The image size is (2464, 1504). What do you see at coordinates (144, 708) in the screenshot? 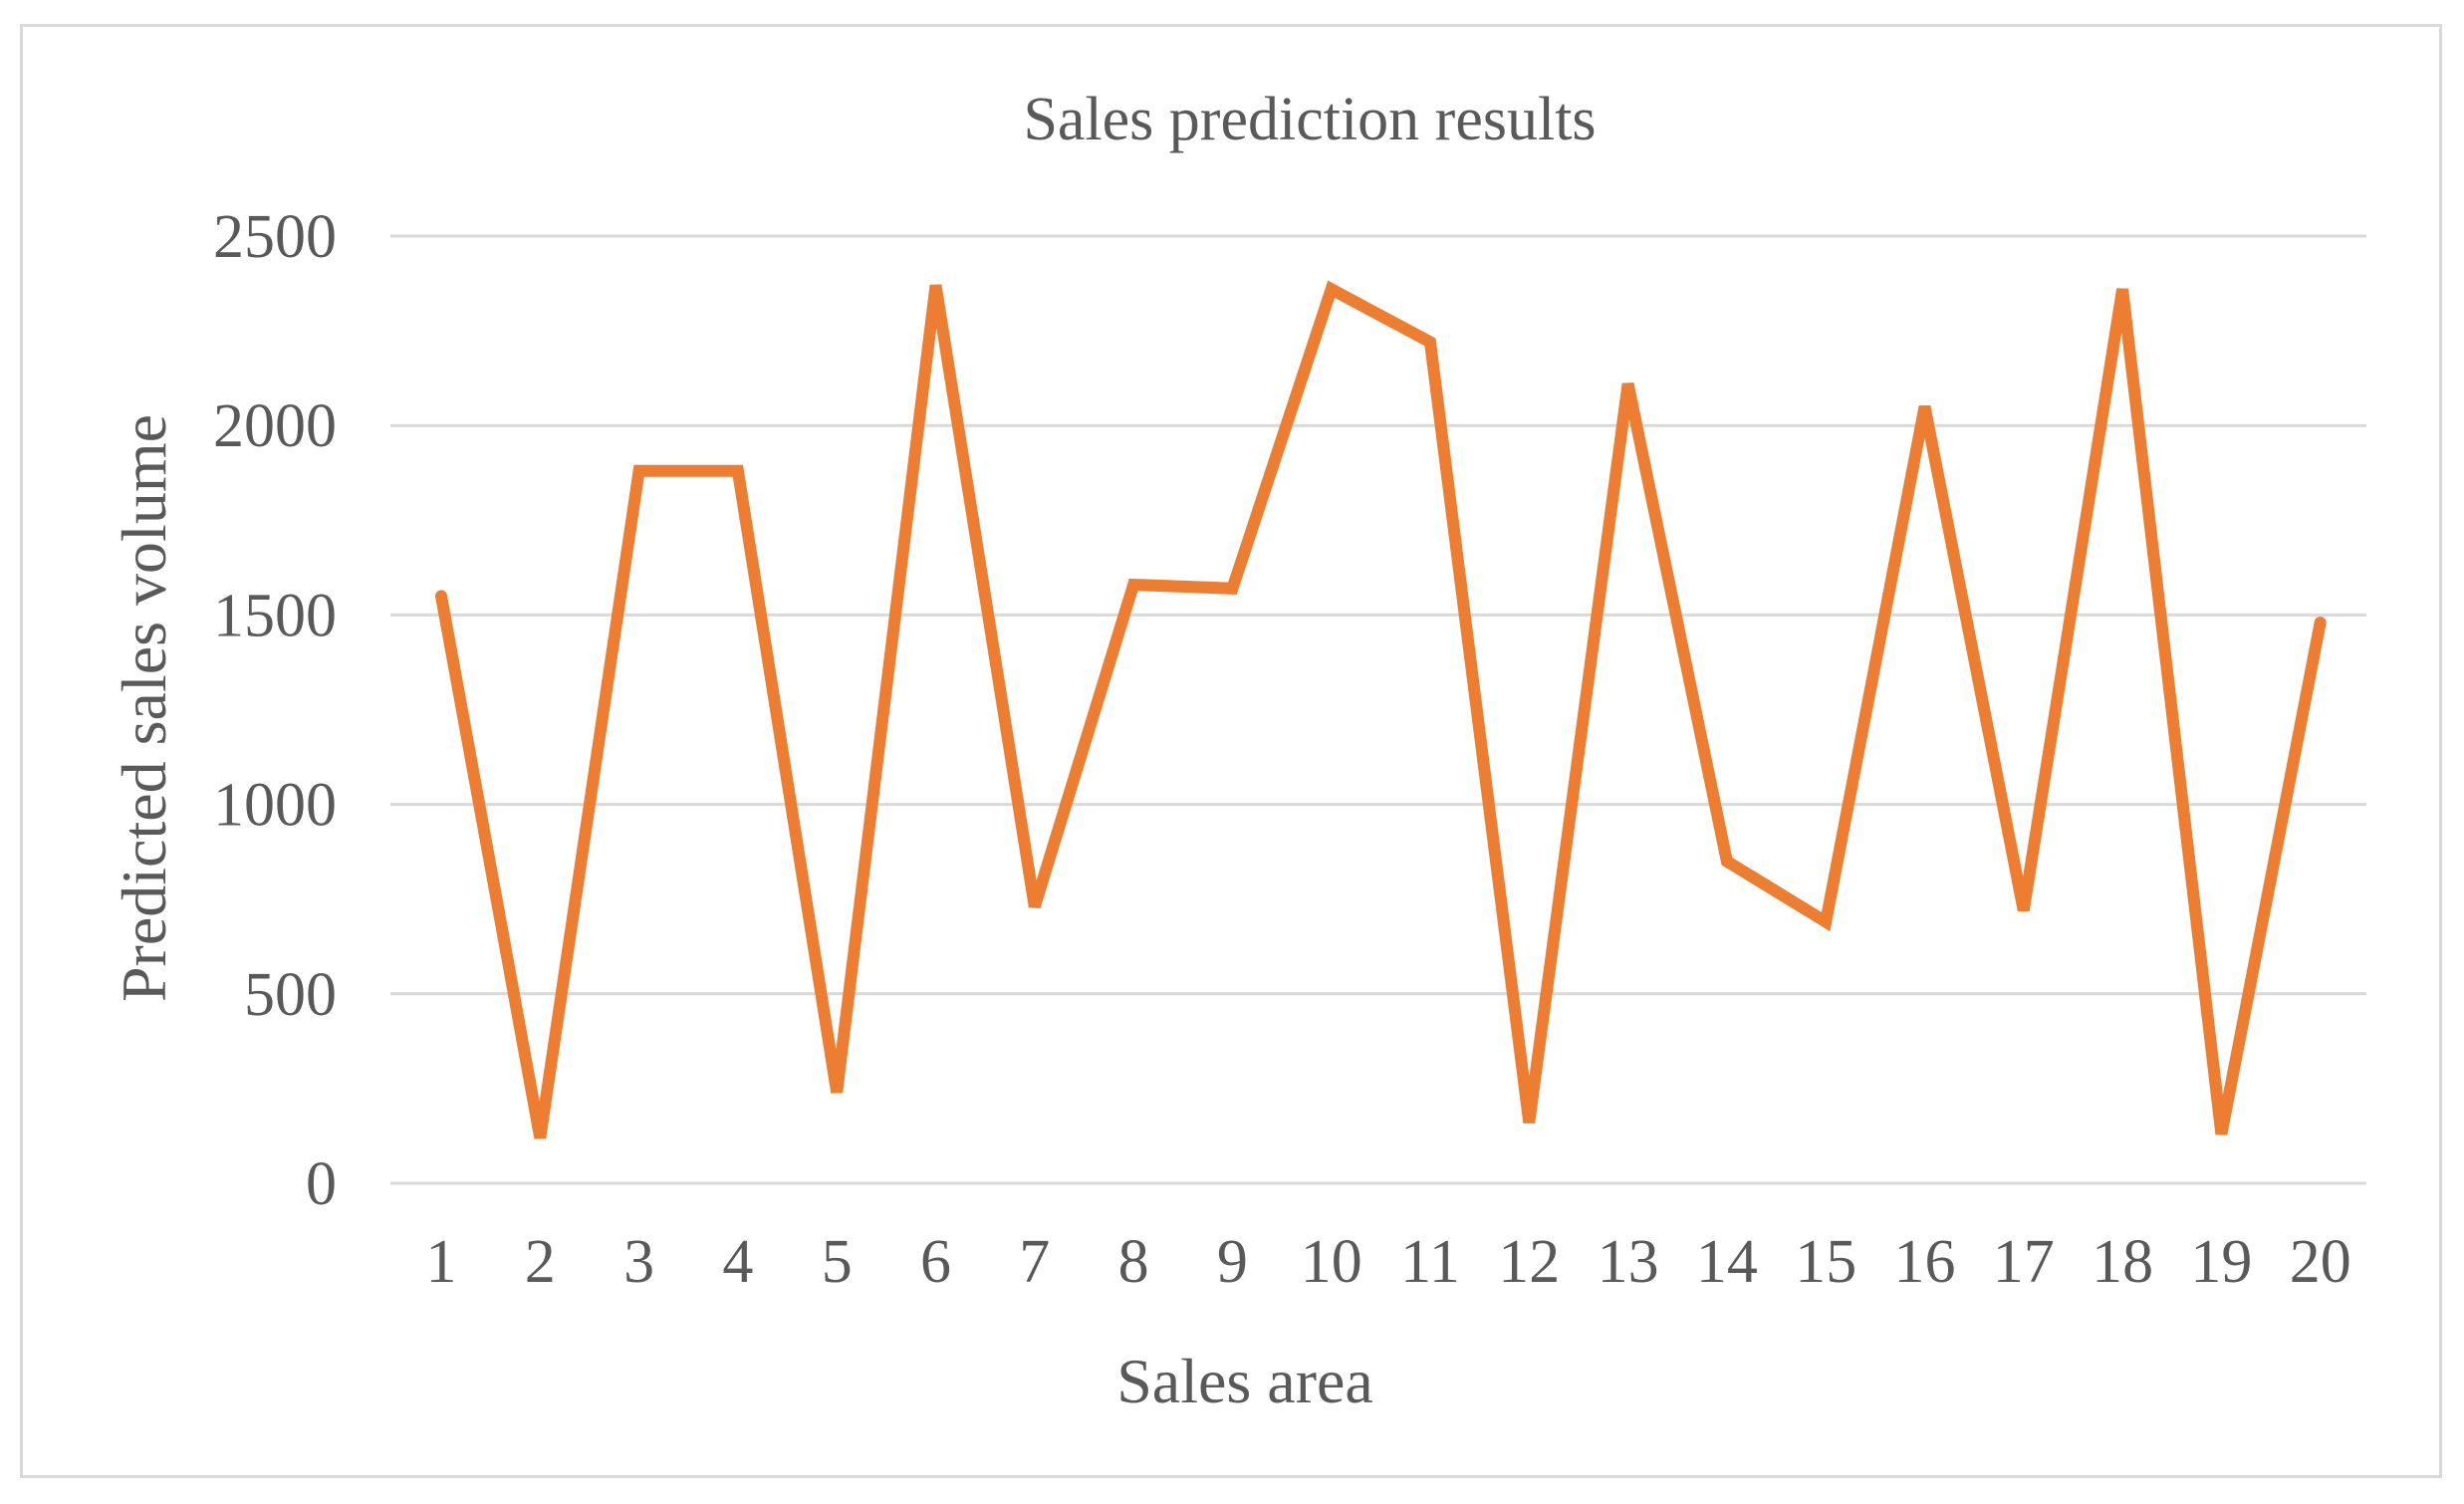
I see `y-axis-title: Predicted sales volume` at bounding box center [144, 708].